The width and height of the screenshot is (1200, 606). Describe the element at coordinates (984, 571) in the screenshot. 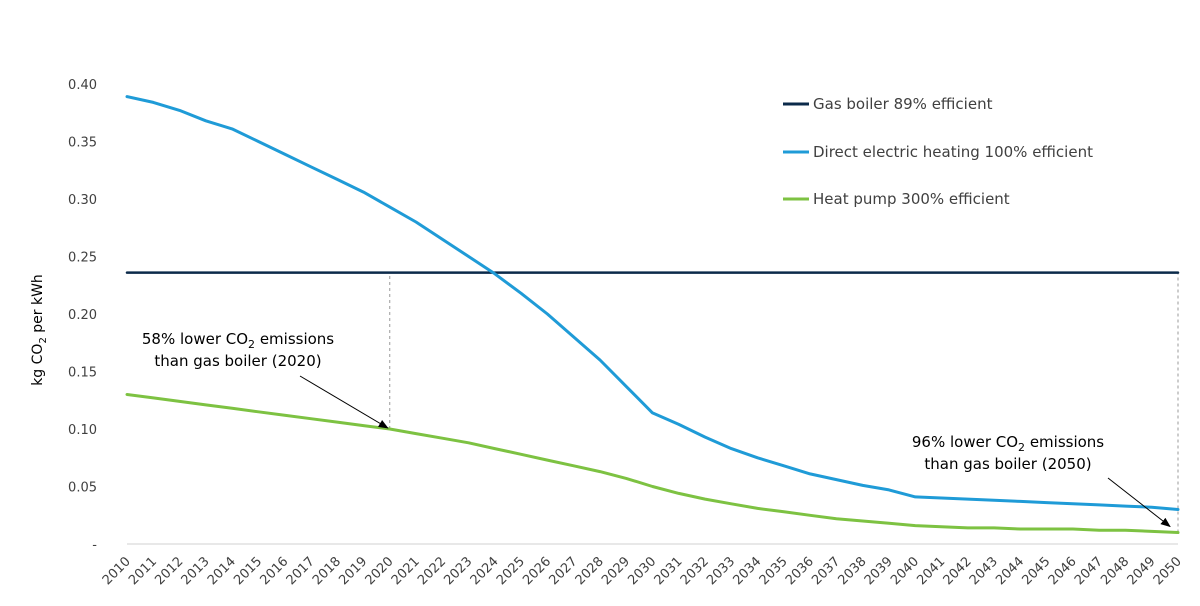

I see `x-tick-label: 2043` at that location.